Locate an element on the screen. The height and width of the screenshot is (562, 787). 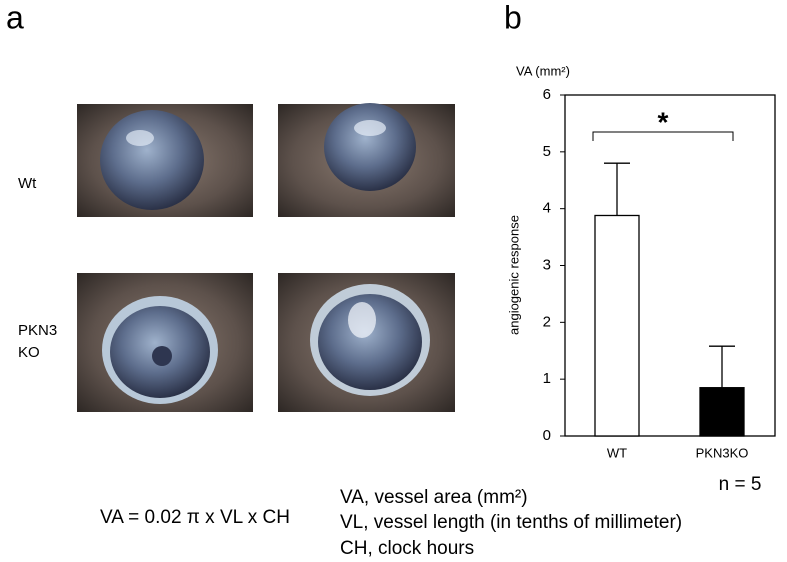
y-tick-label: 3 is located at coordinates (547, 264).